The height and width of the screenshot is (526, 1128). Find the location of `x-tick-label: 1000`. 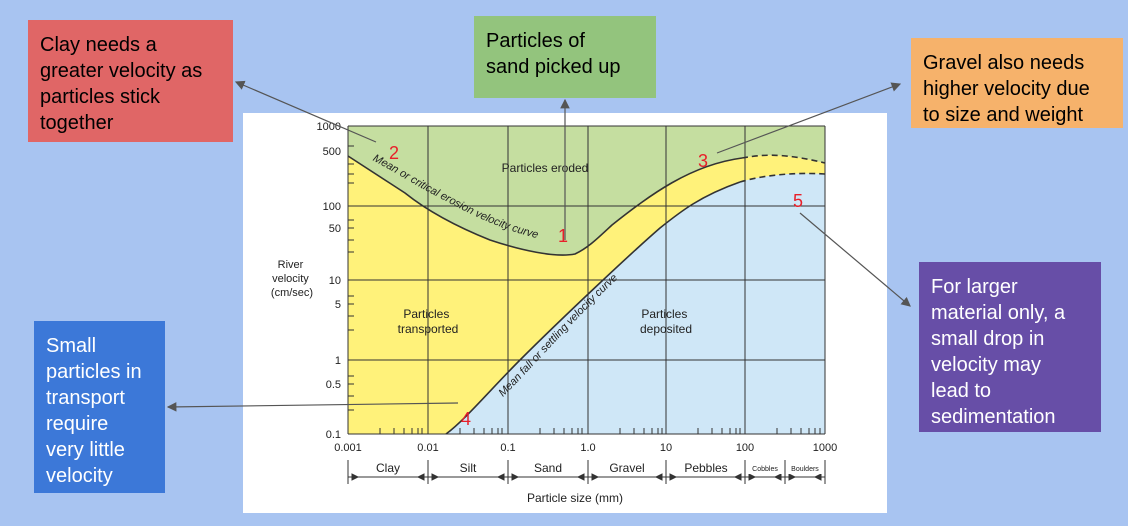

x-tick-label: 1000 is located at coordinates (825, 448).